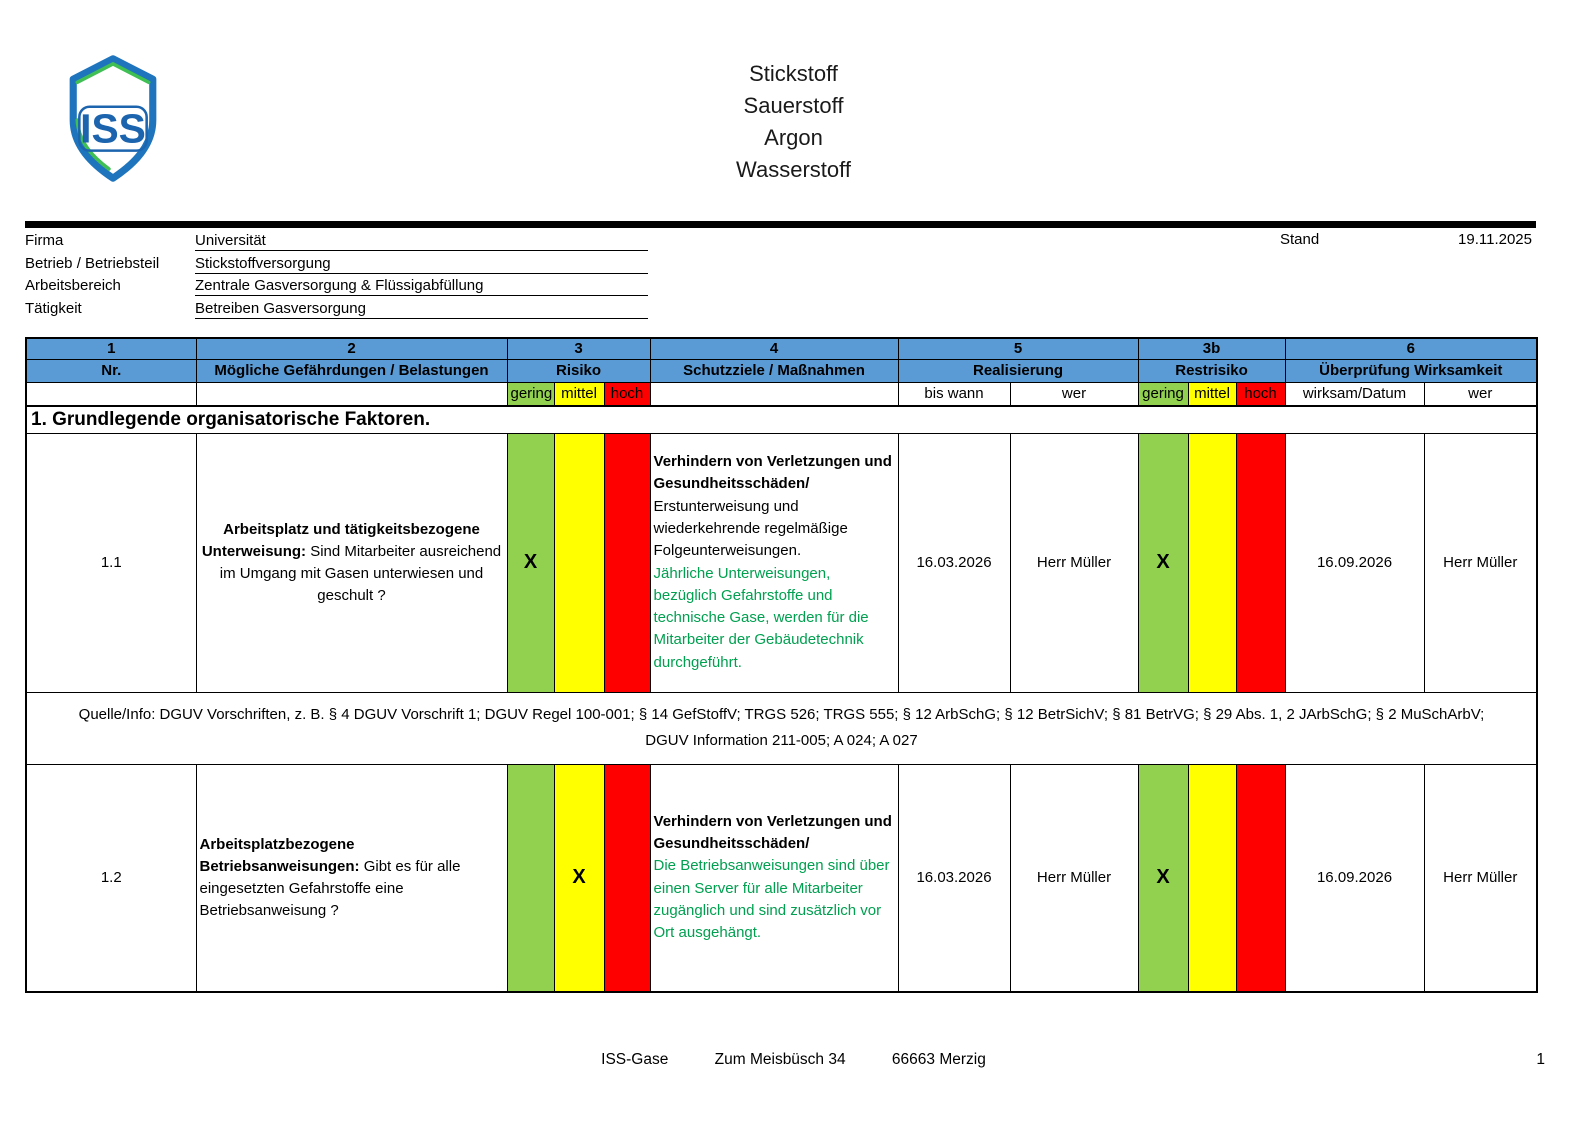 The width and height of the screenshot is (1587, 1121). I want to click on meta-row-taetigkeit: Tätigkeit Betreiben Gasversorgung, so click(340, 307).